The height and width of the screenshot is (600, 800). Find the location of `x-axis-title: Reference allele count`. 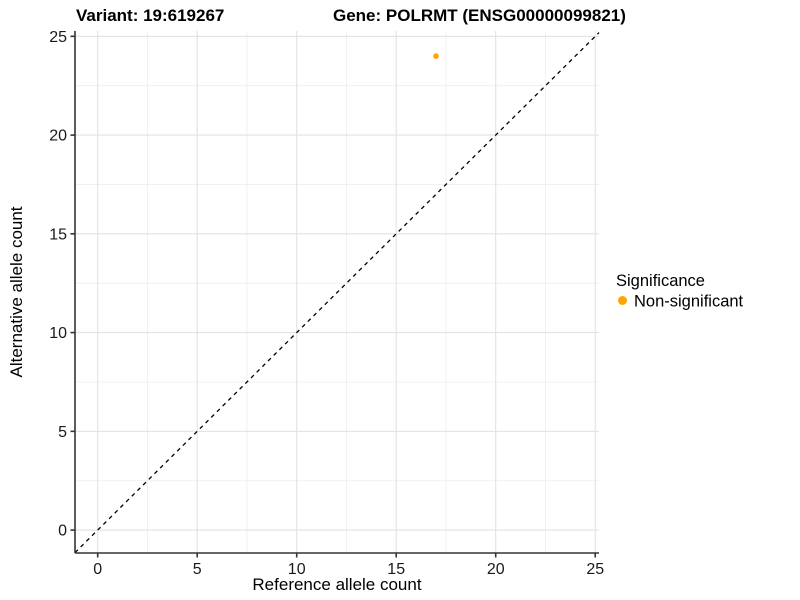

x-axis-title: Reference allele count is located at coordinates (336, 584).